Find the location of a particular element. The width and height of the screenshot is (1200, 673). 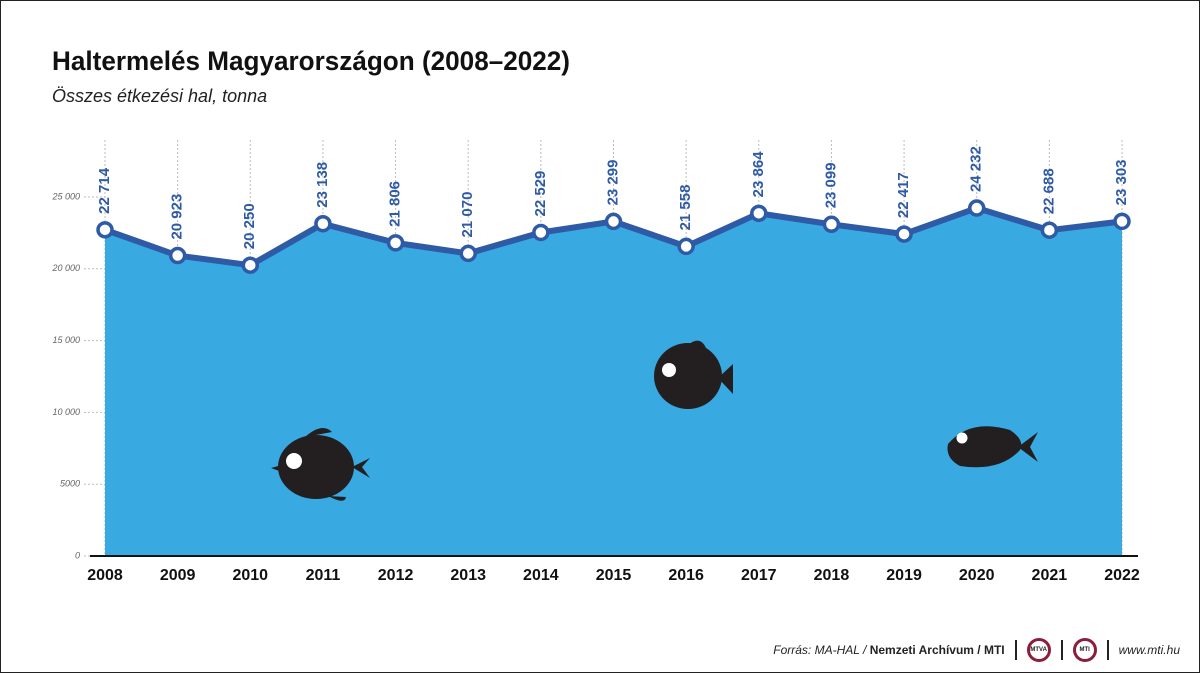

y-tick-label: 20 000 is located at coordinates (65, 268).